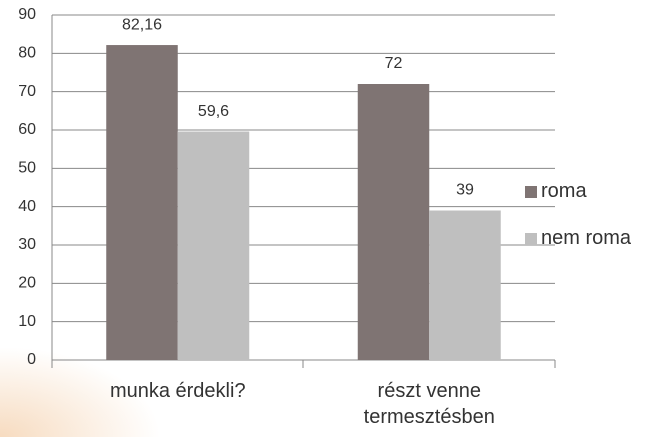  What do you see at coordinates (31, 359) in the screenshot?
I see `y-tick-label: 0` at bounding box center [31, 359].